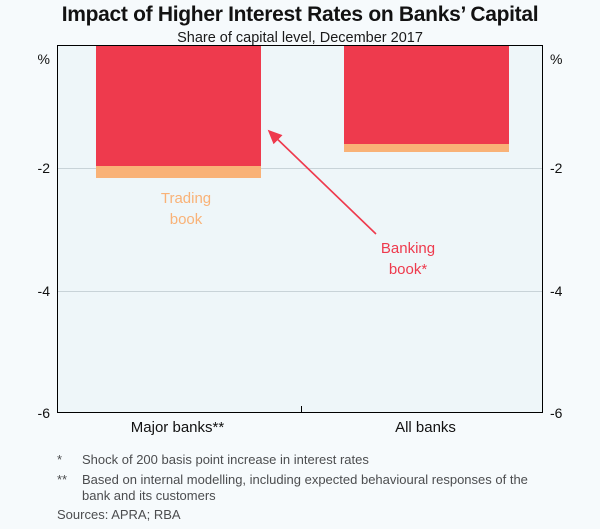 The image size is (600, 529). Describe the element at coordinates (62, 479) in the screenshot. I see `footnote-2-marker: **` at that location.